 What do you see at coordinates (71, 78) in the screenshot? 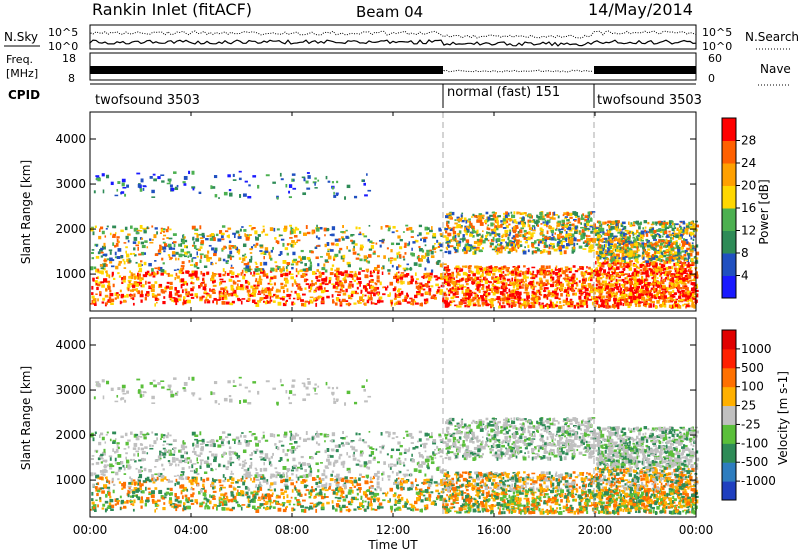
I see `freq-tick-bottom: 8` at bounding box center [71, 78].